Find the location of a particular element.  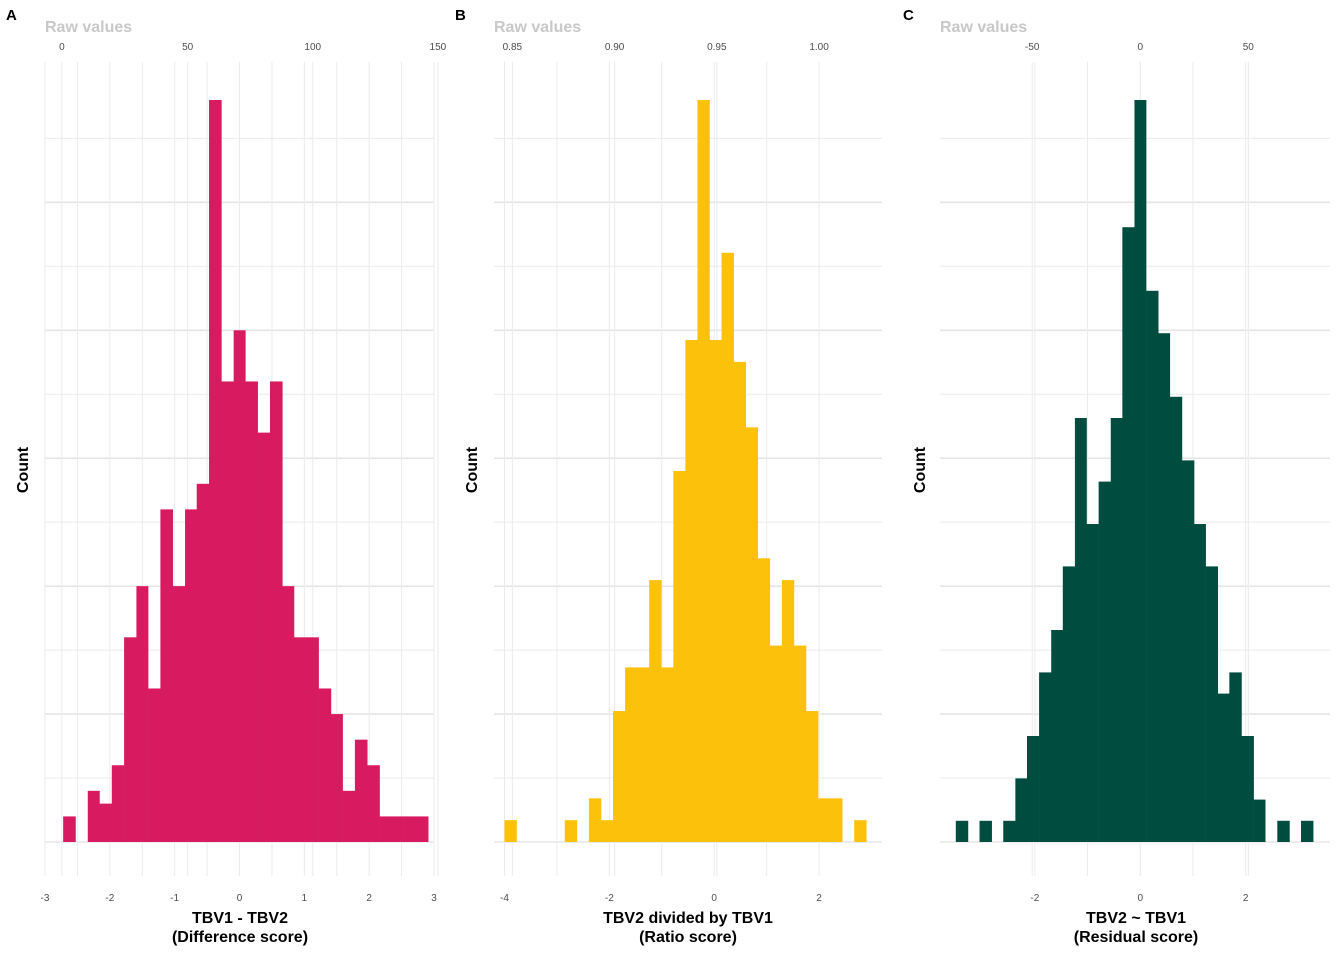

x-tick-label: -4 is located at coordinates (504, 898).